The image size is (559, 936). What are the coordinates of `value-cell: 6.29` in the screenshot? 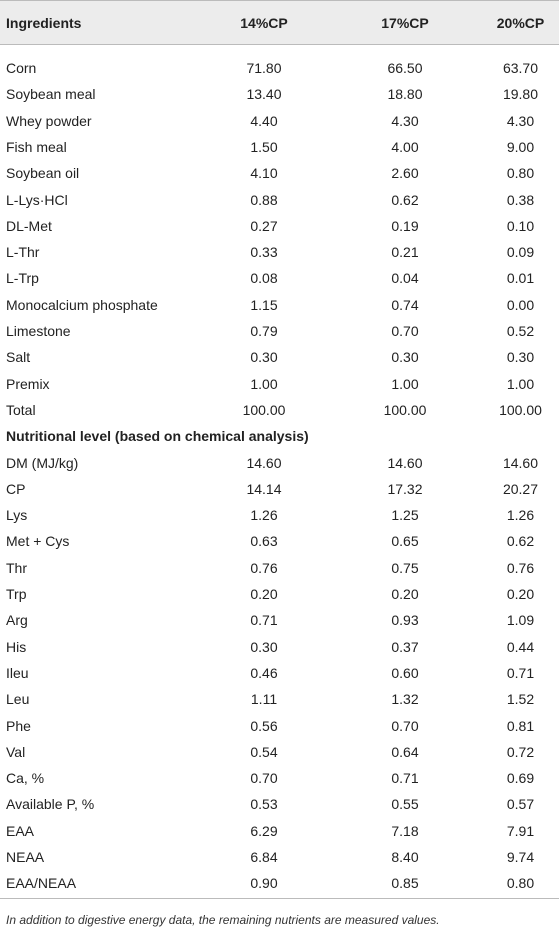 It's located at (264, 830).